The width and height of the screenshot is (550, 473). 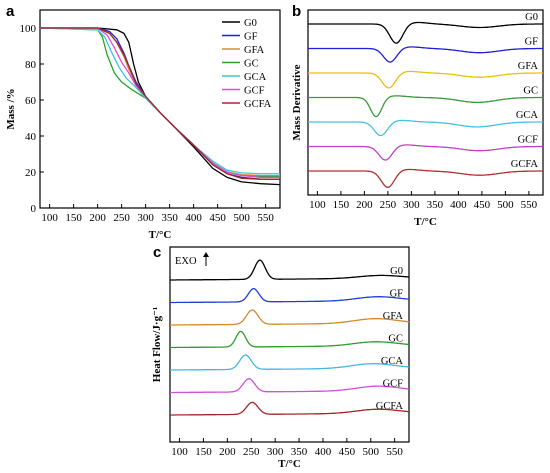 What do you see at coordinates (186, 261) in the screenshot?
I see `exo-annotation: EXO` at bounding box center [186, 261].